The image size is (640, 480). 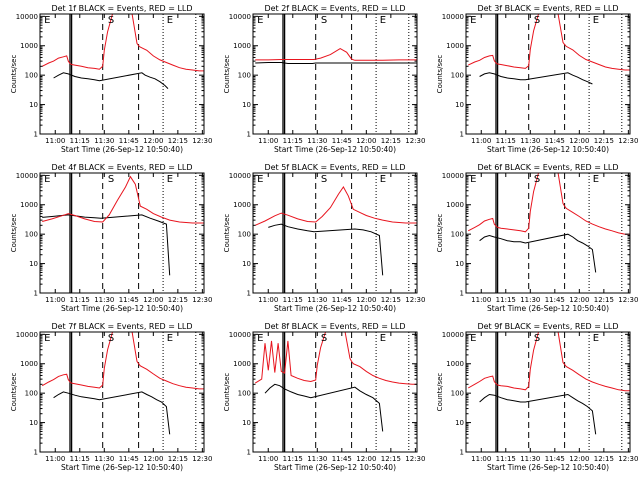 I want to click on panel-title: Det 7f BLACK = Events, RED = LLD, so click(x=121, y=326).